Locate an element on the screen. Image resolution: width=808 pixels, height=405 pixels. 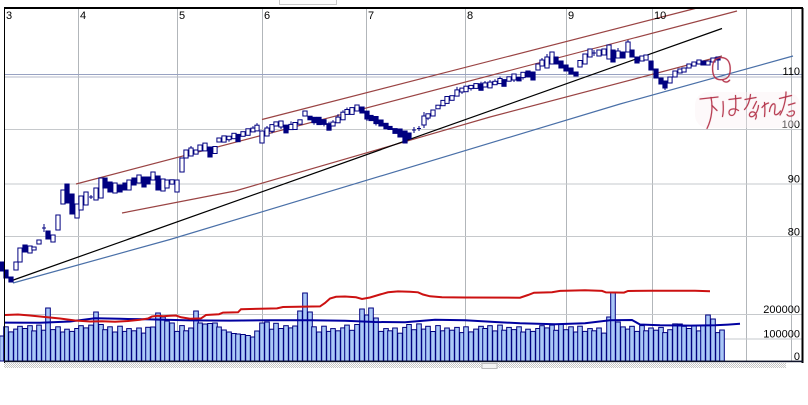
svg-text: 80 is located at coordinates (794, 233).